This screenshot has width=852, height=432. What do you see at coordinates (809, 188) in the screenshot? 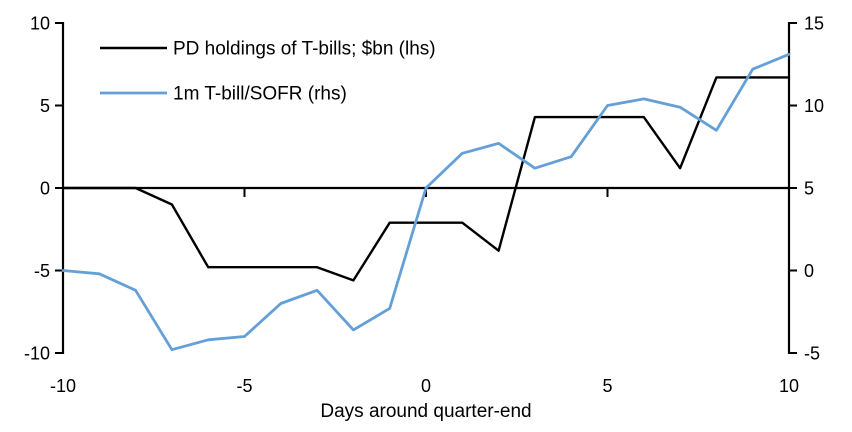
I see `y-axis-right-tick-label: 5` at bounding box center [809, 188].